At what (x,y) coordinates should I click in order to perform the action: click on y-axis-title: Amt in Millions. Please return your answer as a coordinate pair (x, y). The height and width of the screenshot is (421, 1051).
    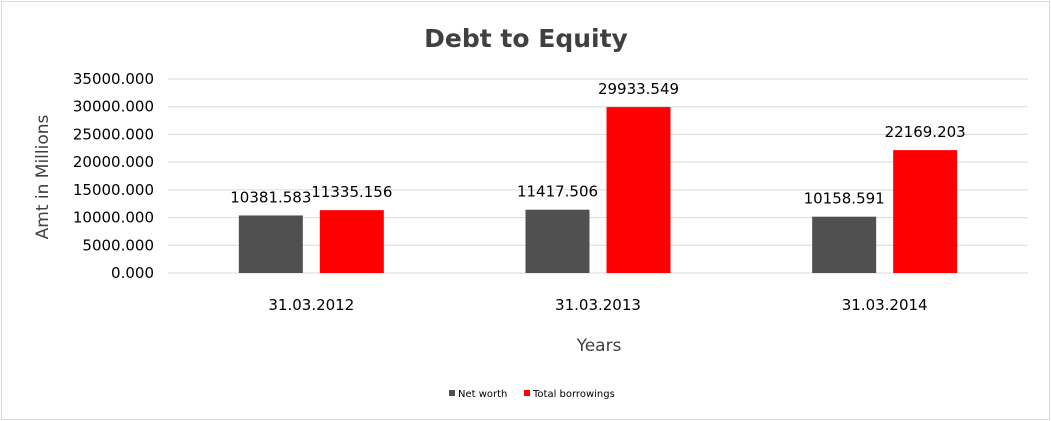
    Looking at the image, I should click on (43, 176).